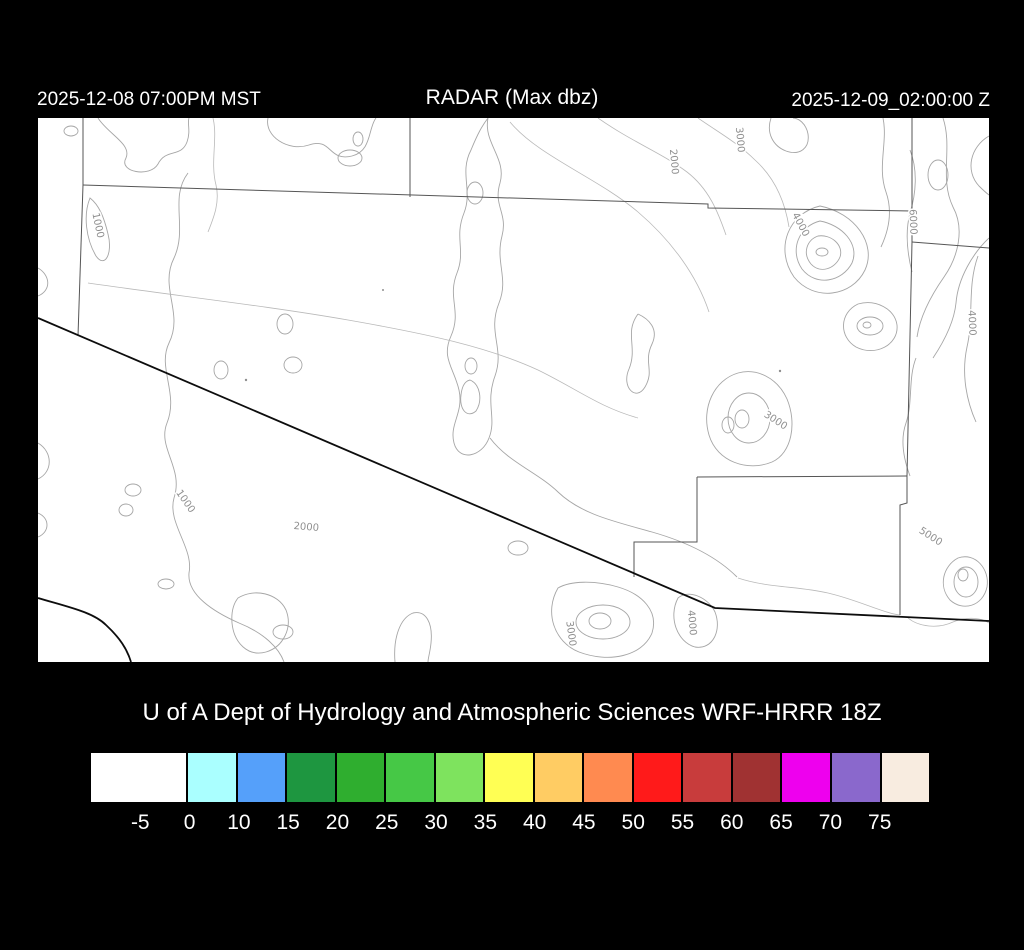  I want to click on contour-elevation-label: 5000, so click(930, 536).